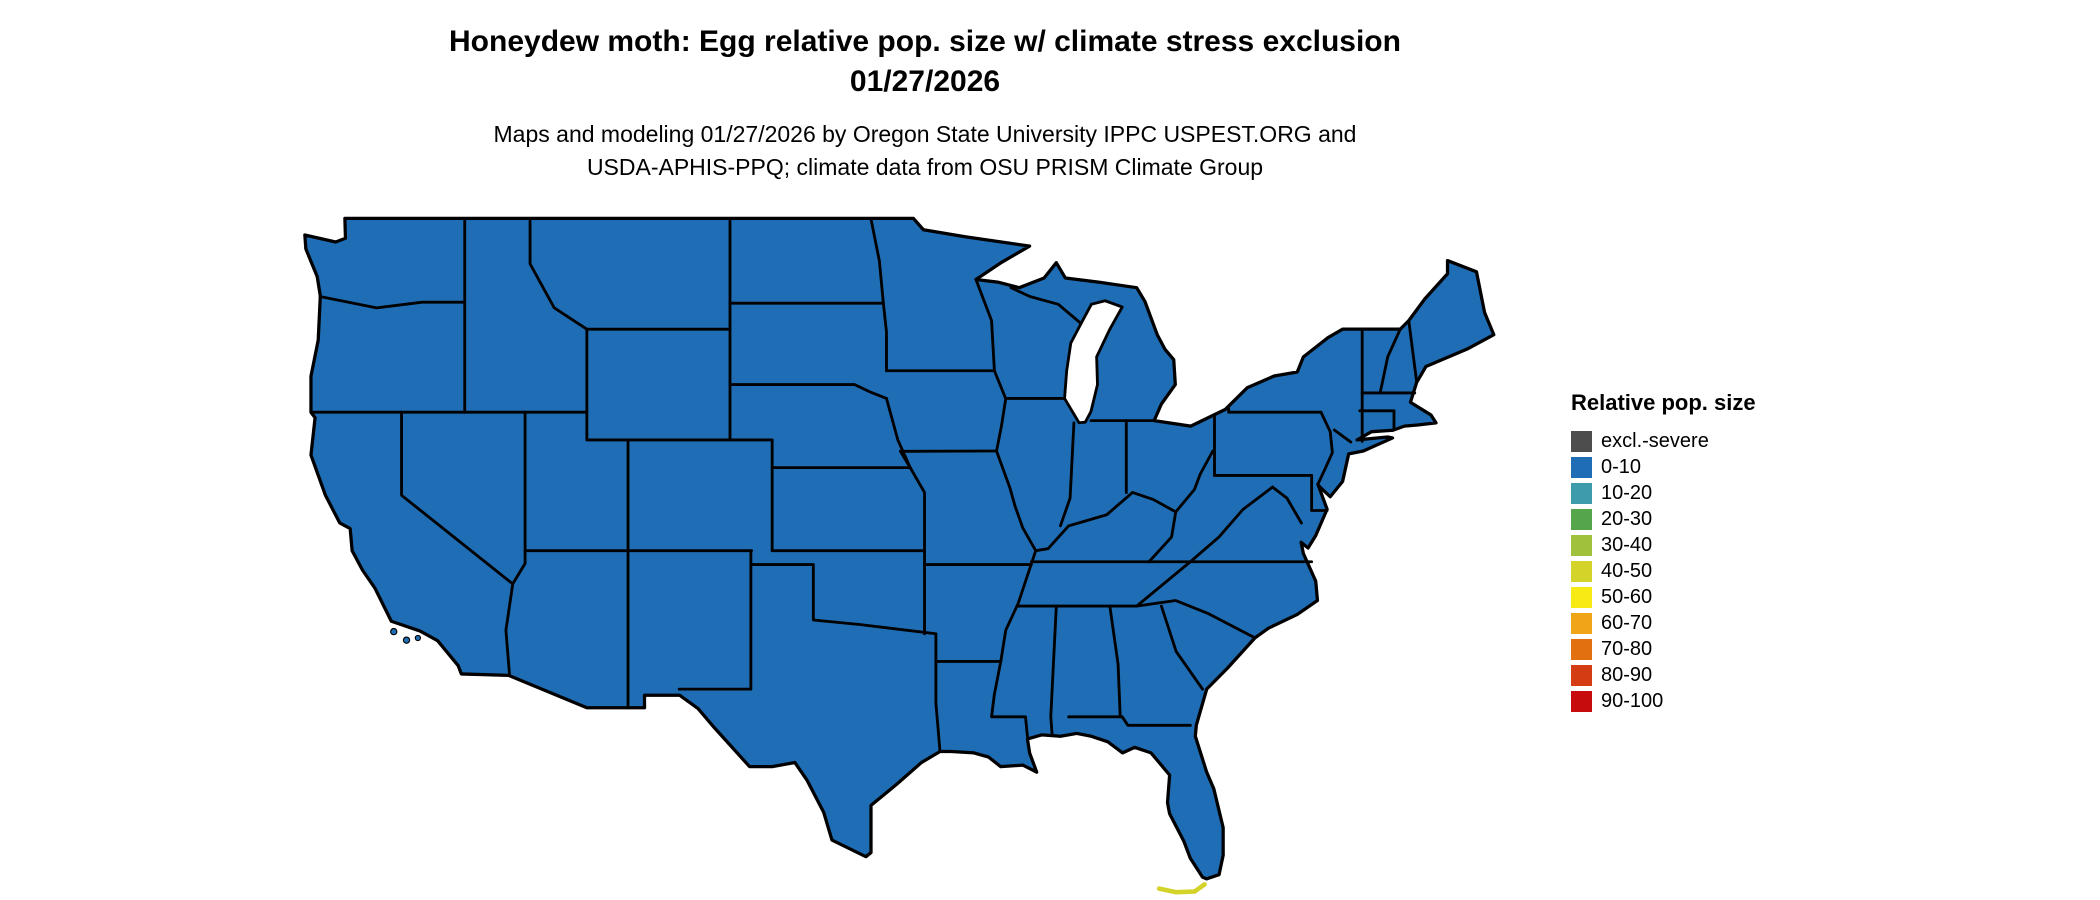 This screenshot has height=900, width=2100. Describe the element at coordinates (925, 82) in the screenshot. I see `map-title-line2: 01/27/2026` at that location.